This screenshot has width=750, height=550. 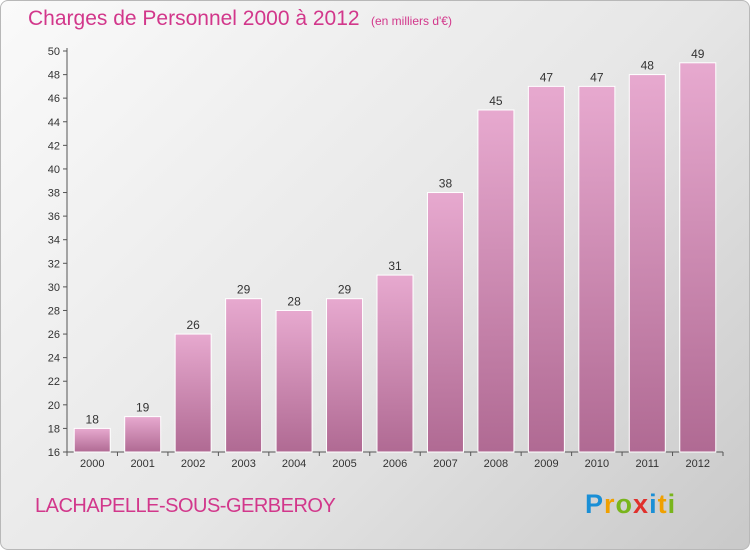 I want to click on chart-subtitle: (en milliers d'€), so click(x=411, y=21).